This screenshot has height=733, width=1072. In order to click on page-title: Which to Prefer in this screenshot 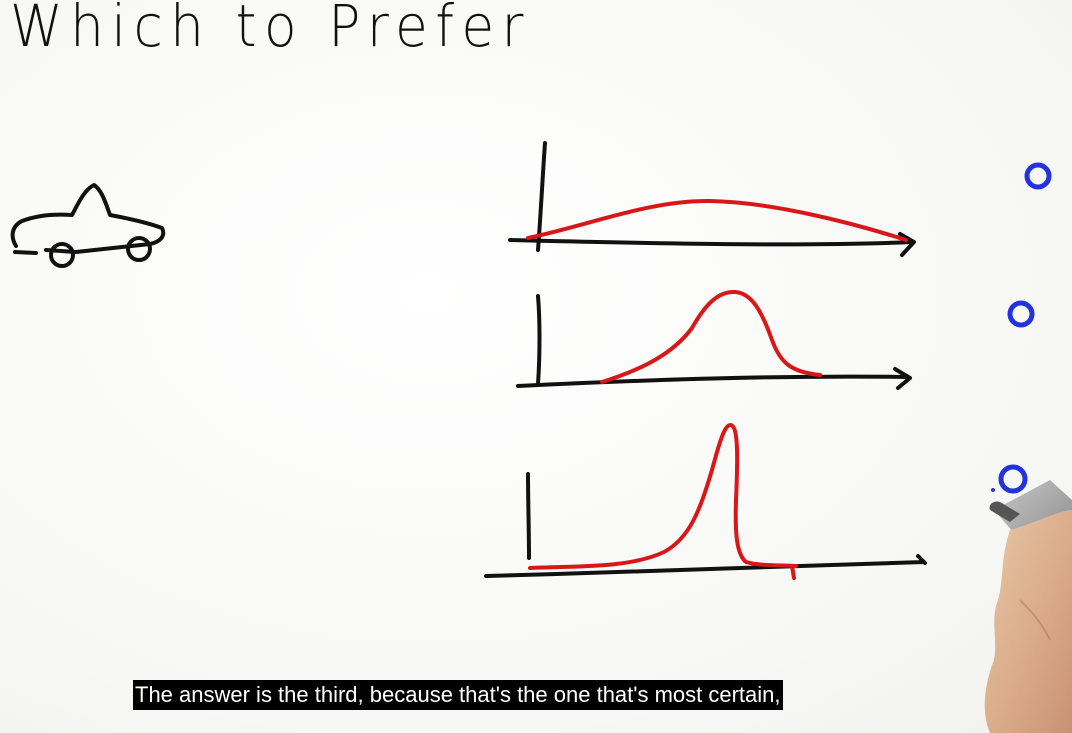, I will do `click(270, 30)`.